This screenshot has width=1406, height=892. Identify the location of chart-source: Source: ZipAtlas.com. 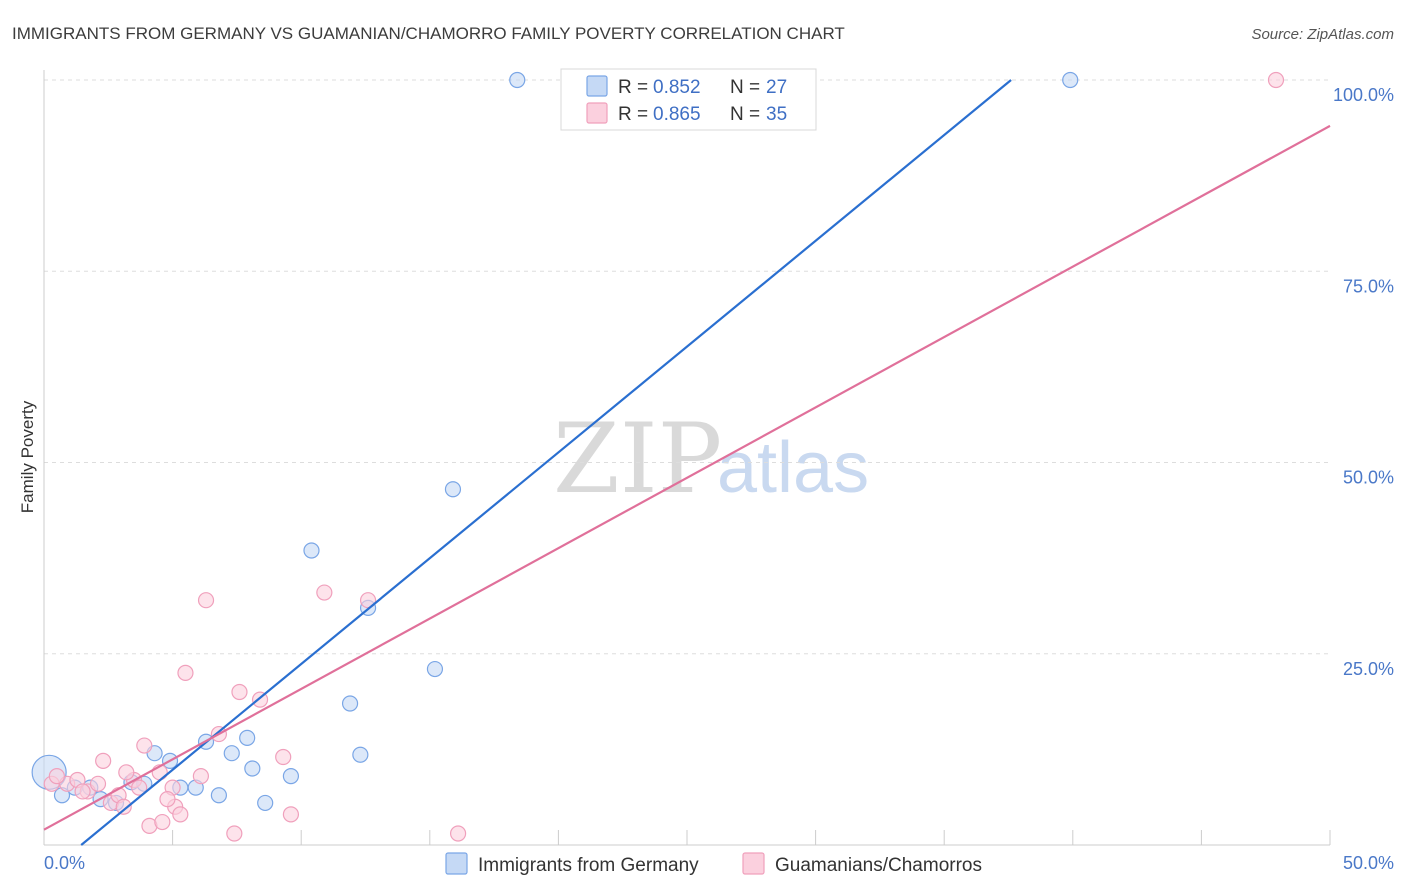
(1322, 34).